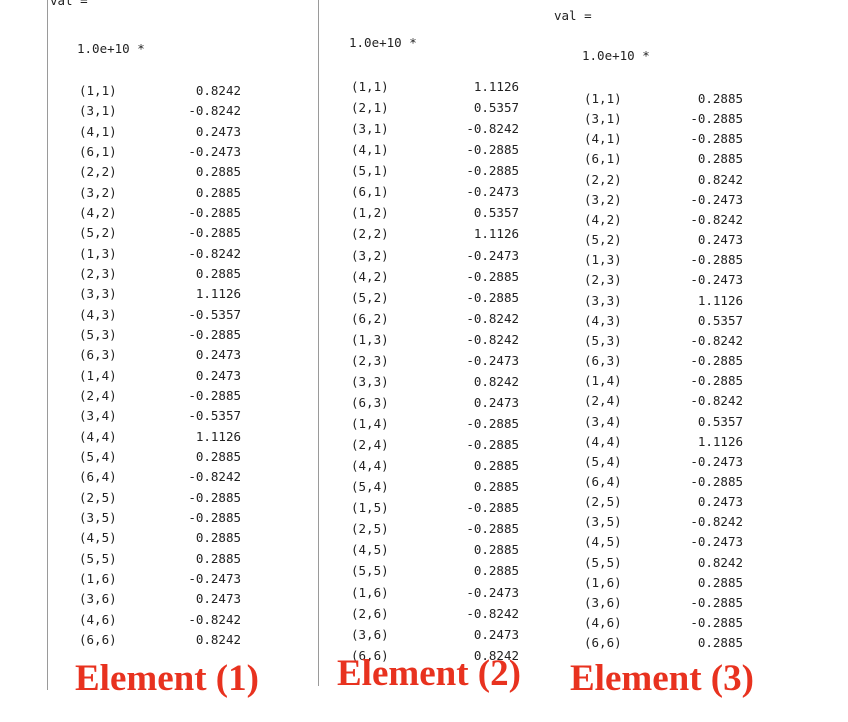  I want to click on matrix-entry-row: (1,4) 0.2473, so click(160, 376).